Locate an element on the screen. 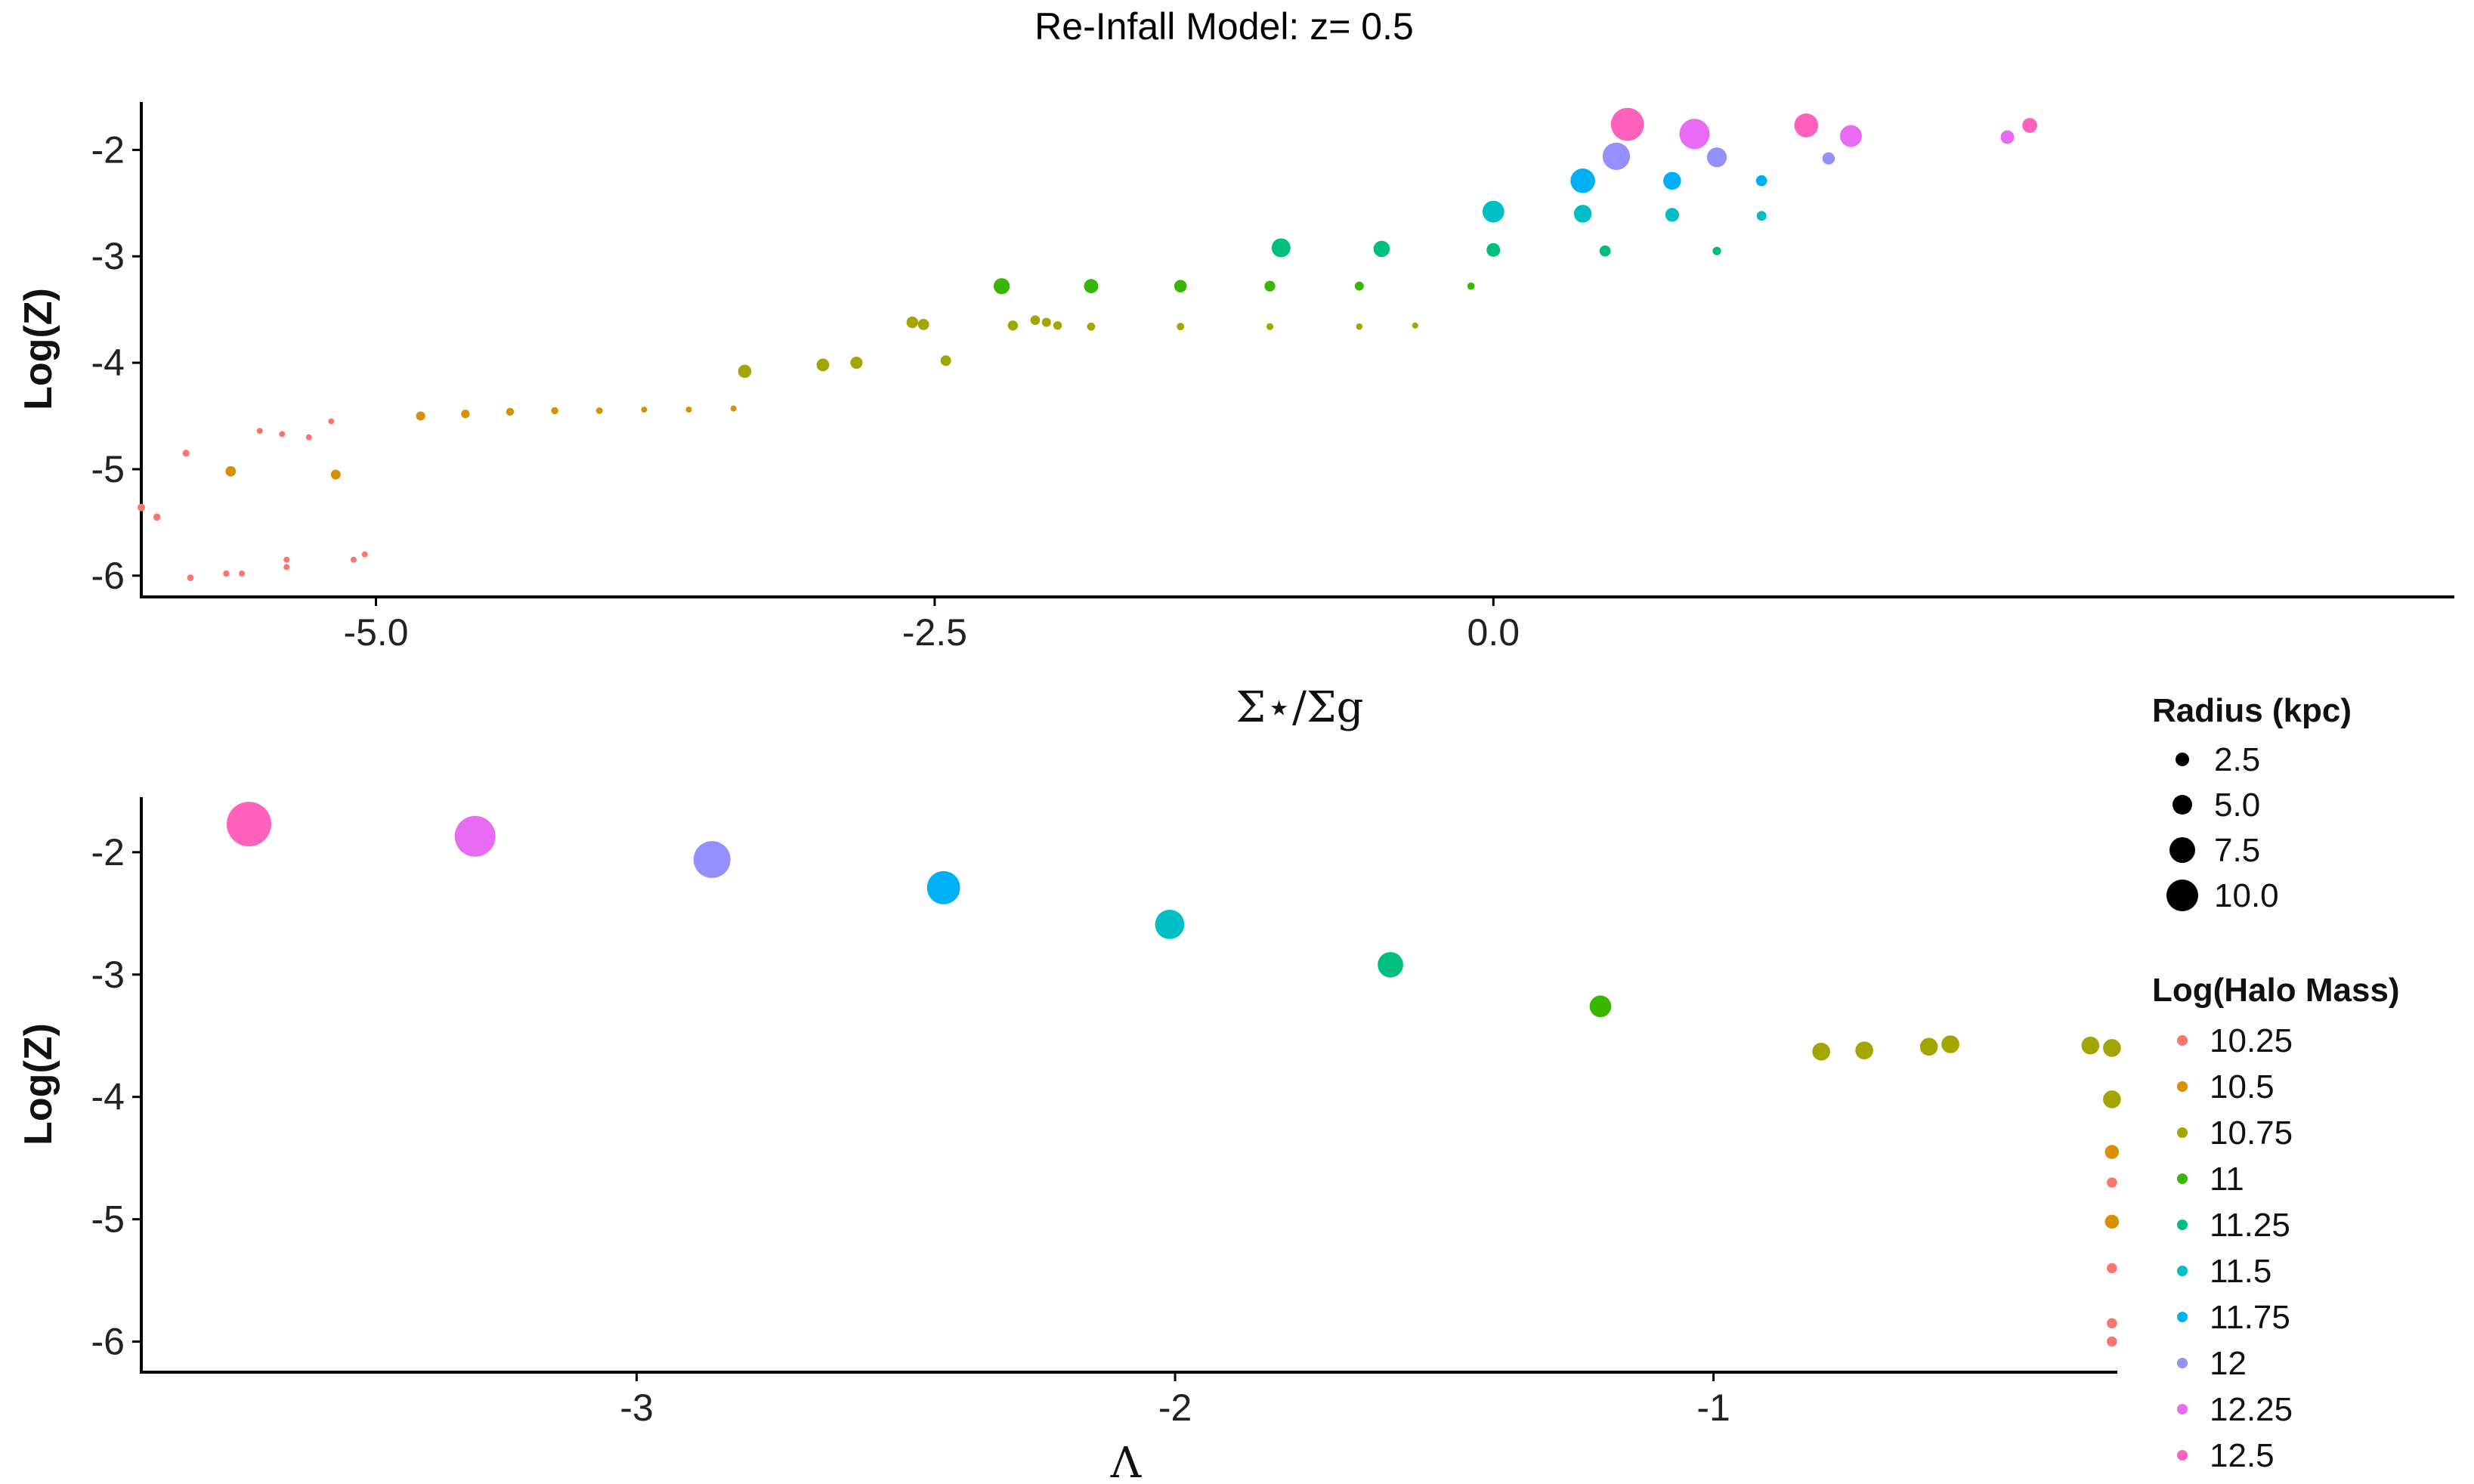 Image resolution: width=2474 pixels, height=1484 pixels. bottom-y-tick-label: -4 is located at coordinates (108, 1097).